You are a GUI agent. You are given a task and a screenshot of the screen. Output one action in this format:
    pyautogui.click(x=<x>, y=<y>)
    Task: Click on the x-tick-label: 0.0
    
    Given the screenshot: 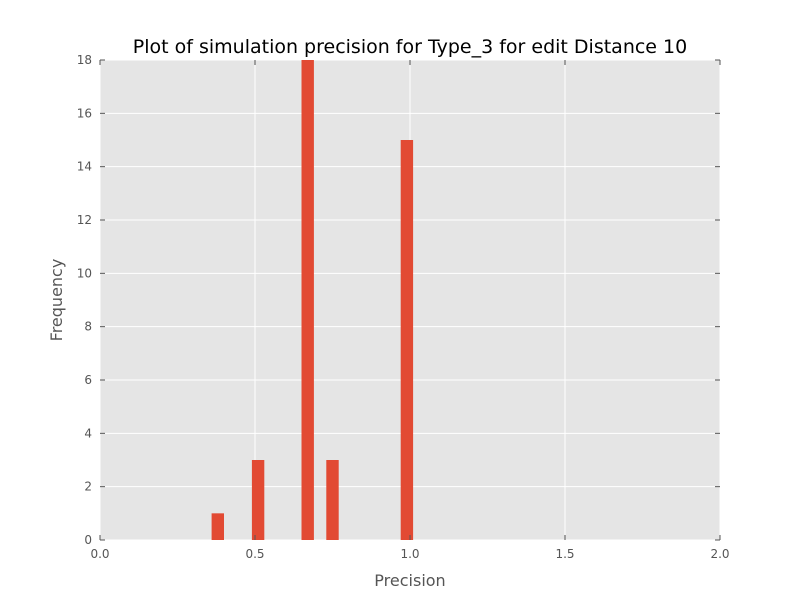 What is the action you would take?
    pyautogui.click(x=99, y=554)
    